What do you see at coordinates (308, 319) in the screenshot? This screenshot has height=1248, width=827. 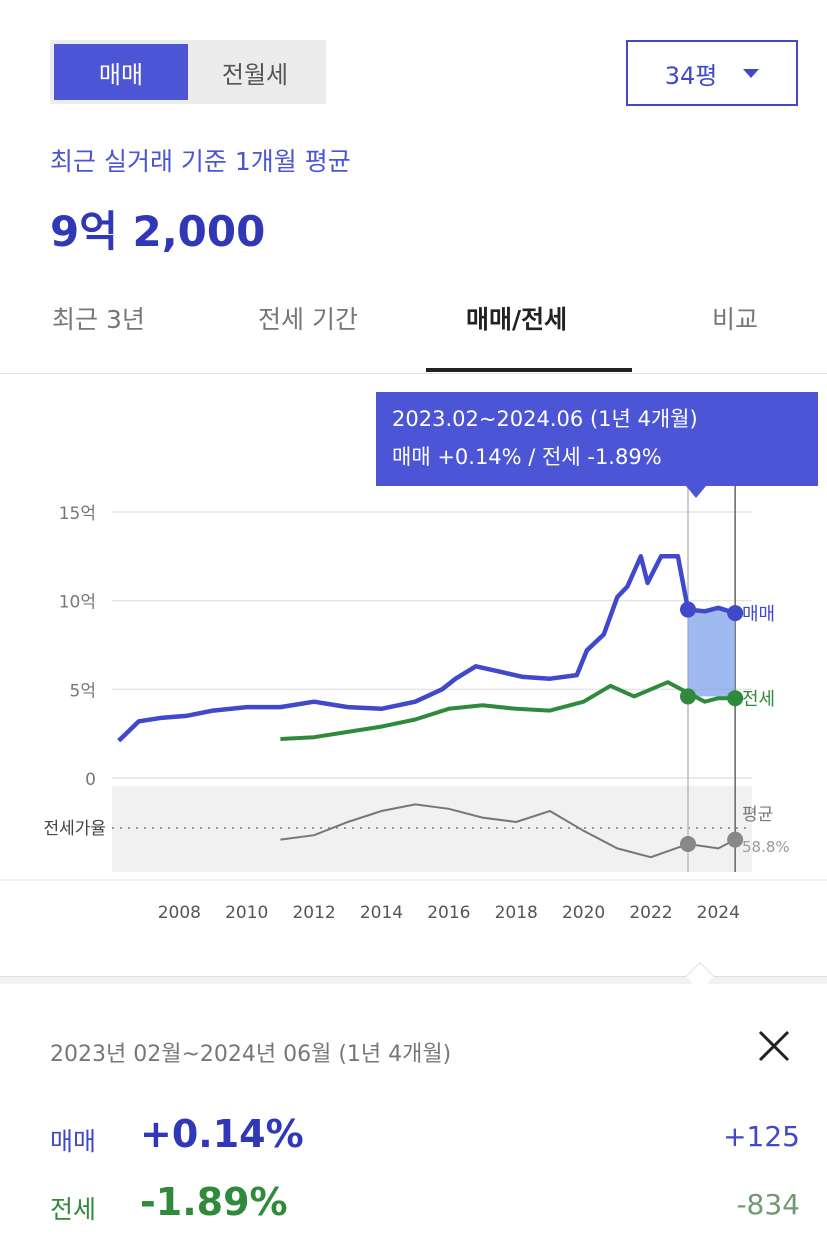 I see `tab-jeonse-period: 전세 기간` at bounding box center [308, 319].